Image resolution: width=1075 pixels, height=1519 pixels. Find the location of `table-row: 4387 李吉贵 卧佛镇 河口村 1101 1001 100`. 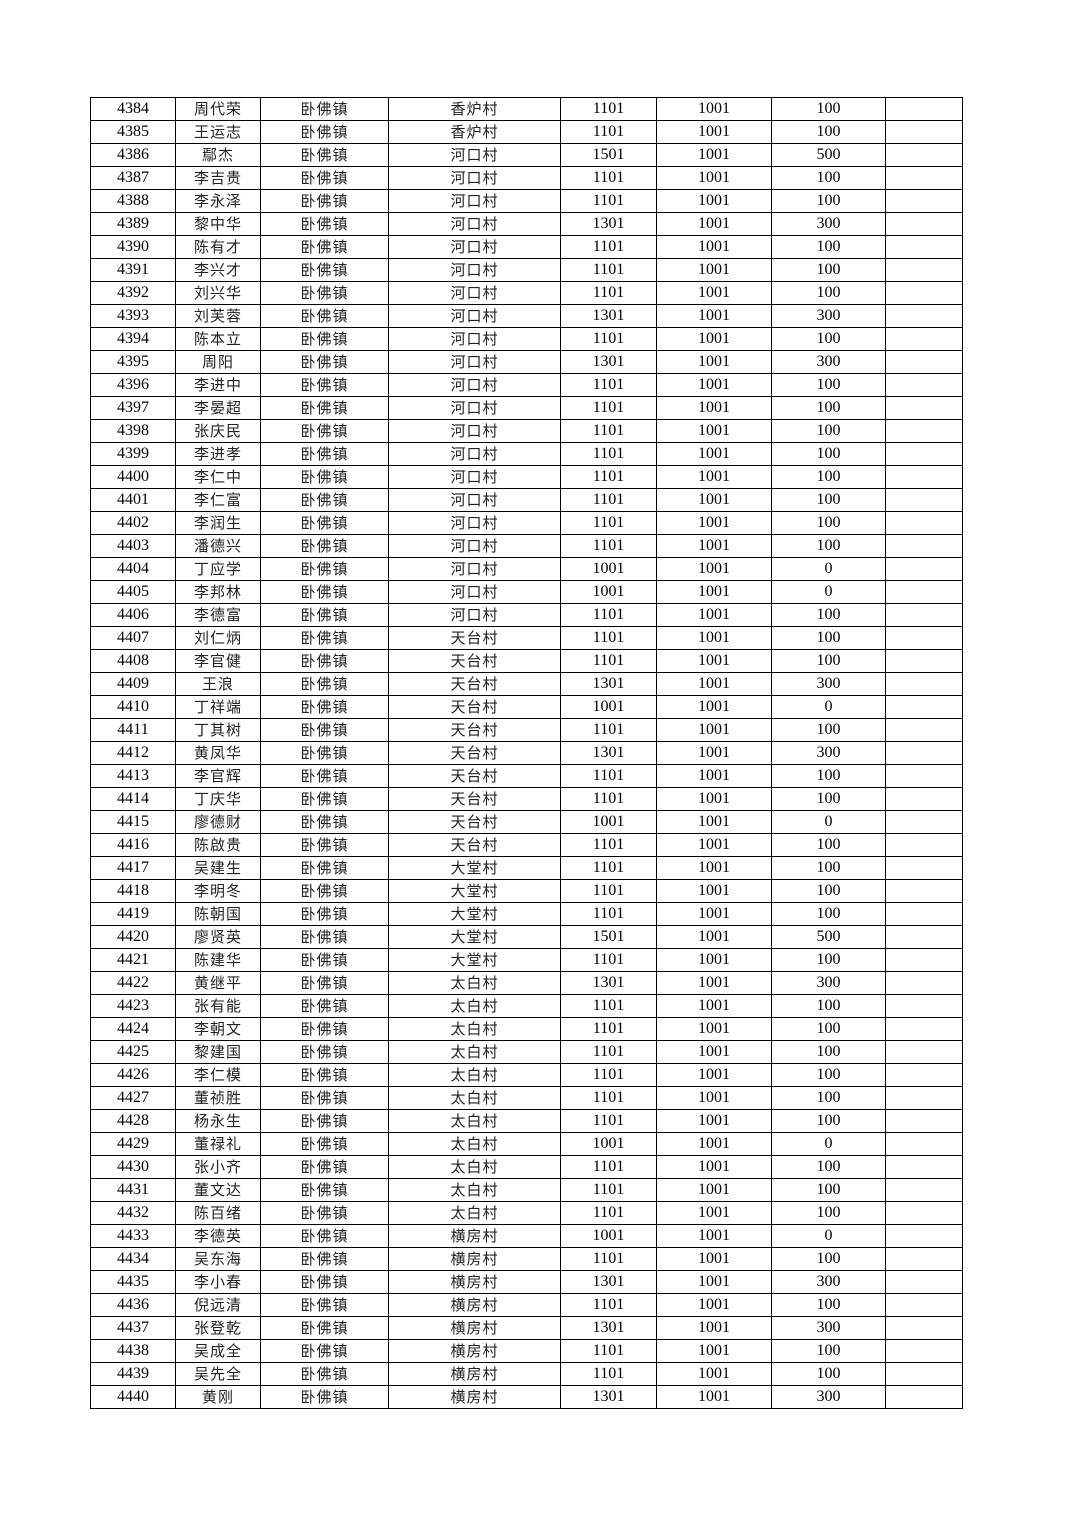

table-row: 4387 李吉贵 卧佛镇 河口村 1101 1001 100 is located at coordinates (526, 178).